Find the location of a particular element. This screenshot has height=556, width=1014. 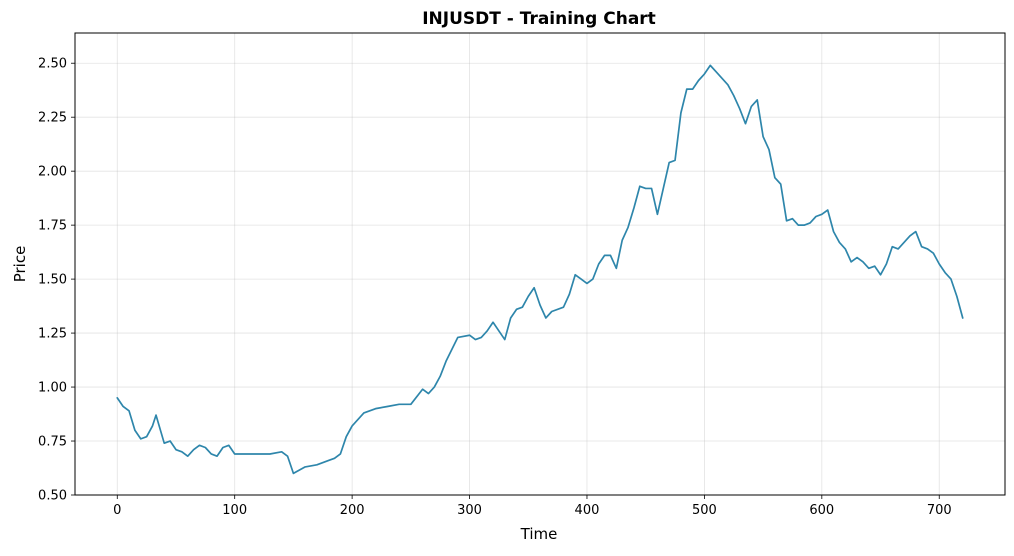

x-tick-label: 700 is located at coordinates (939, 510).